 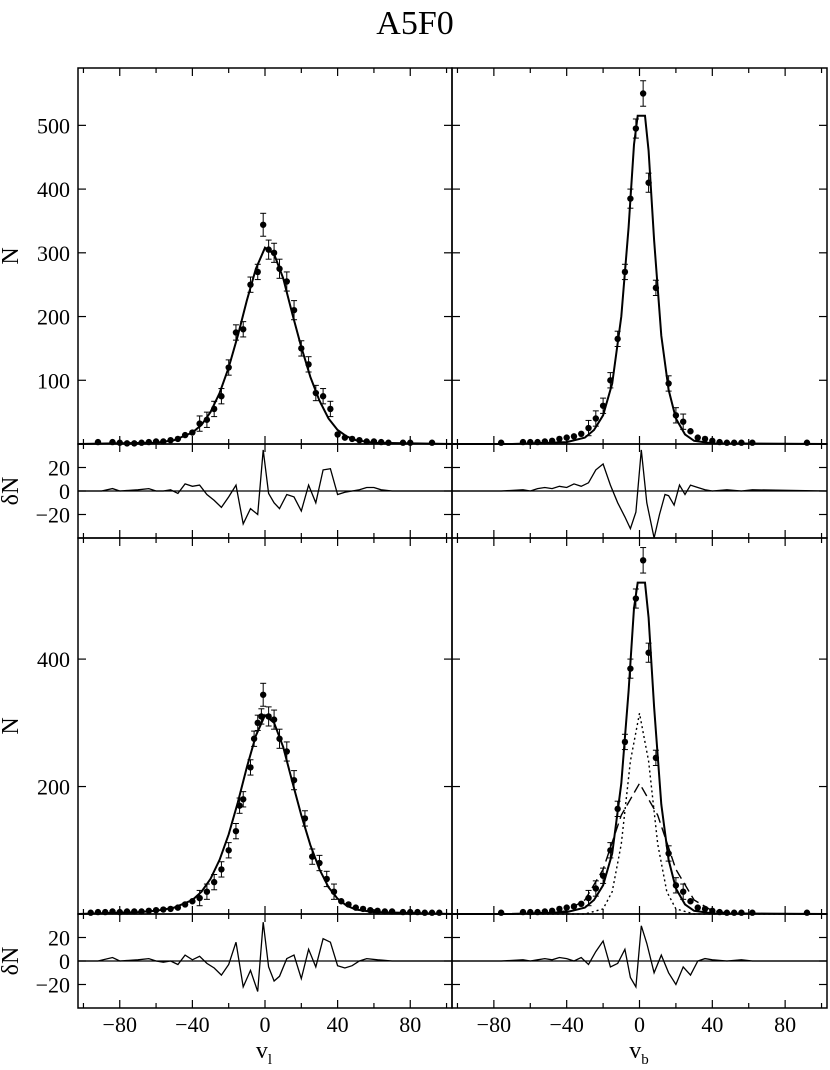 I want to click on bottom-left-ytick-label: 200, so click(x=53, y=787).